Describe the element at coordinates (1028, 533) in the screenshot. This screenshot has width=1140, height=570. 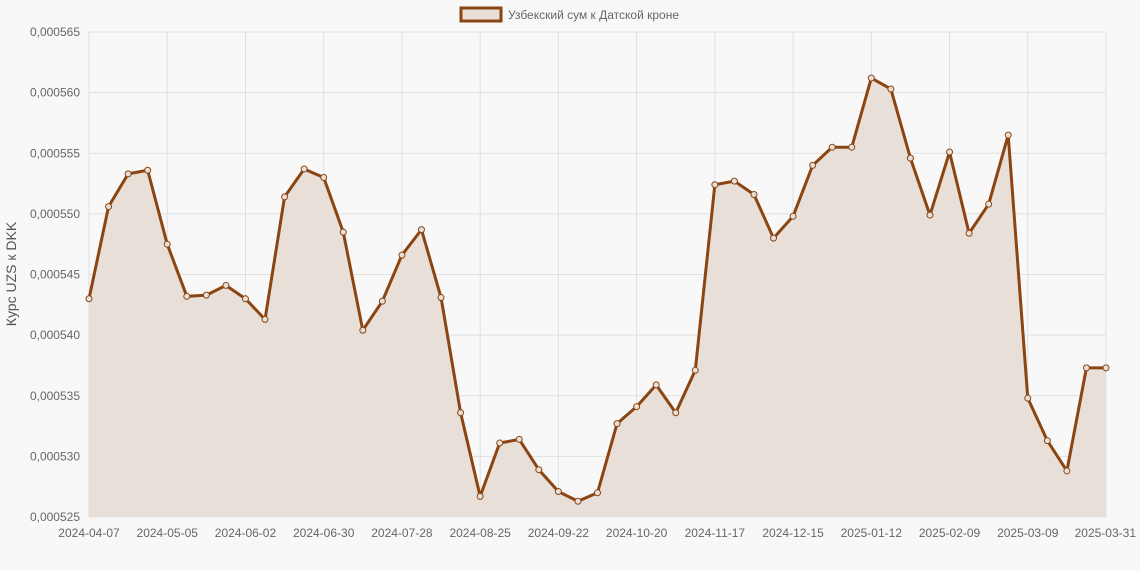
I see `x-tick-label: 2025-03-09` at that location.